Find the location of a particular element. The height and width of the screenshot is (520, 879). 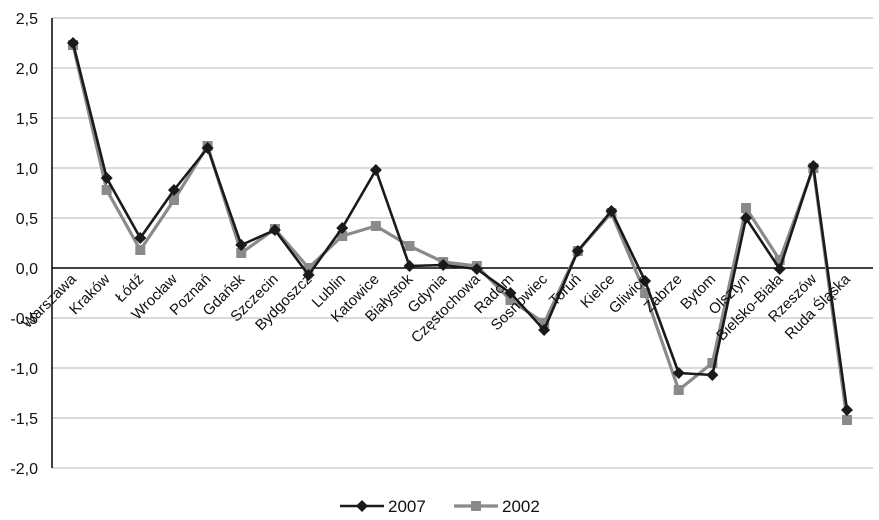

legend-label-2002: 2002 is located at coordinates (521, 506).